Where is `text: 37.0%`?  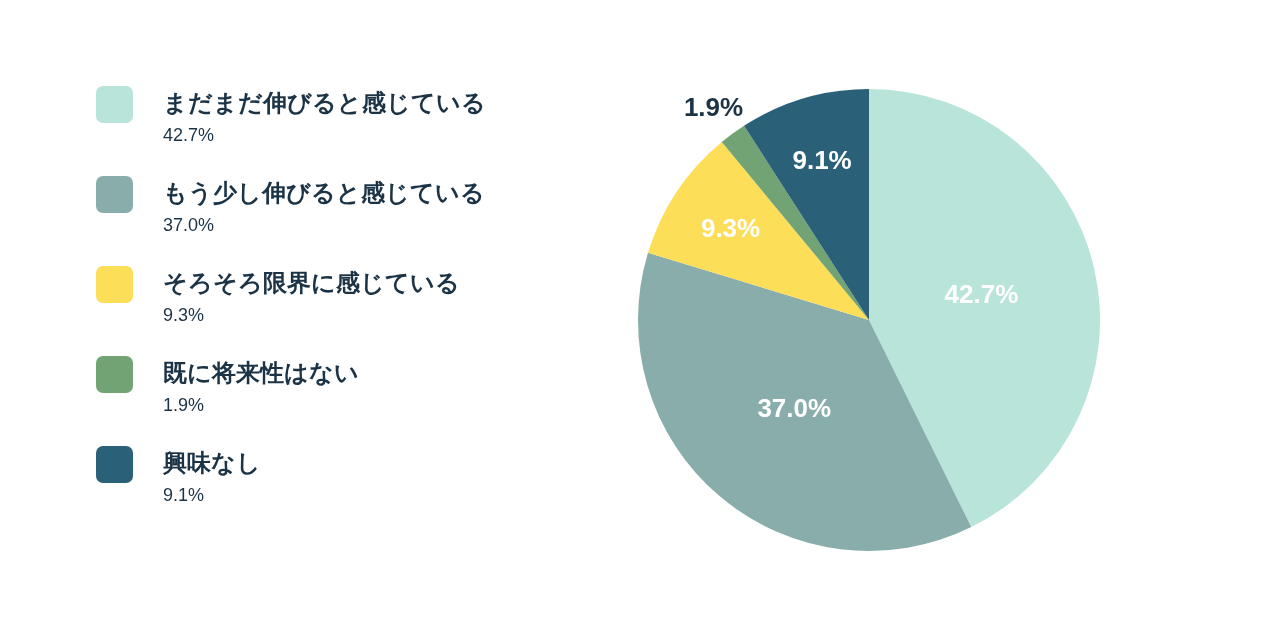
text: 37.0% is located at coordinates (189, 225).